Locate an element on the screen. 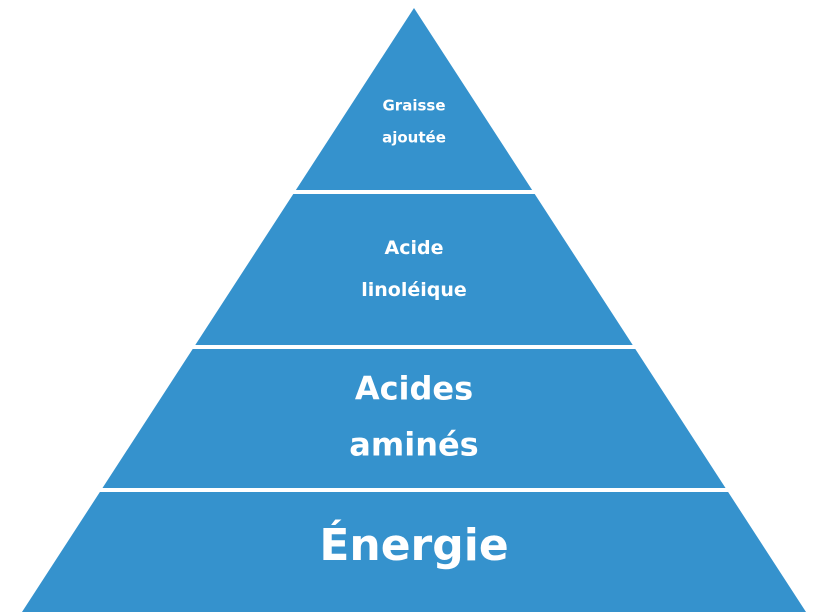 The height and width of the screenshot is (612, 829). level-label: aminés is located at coordinates (413, 445).